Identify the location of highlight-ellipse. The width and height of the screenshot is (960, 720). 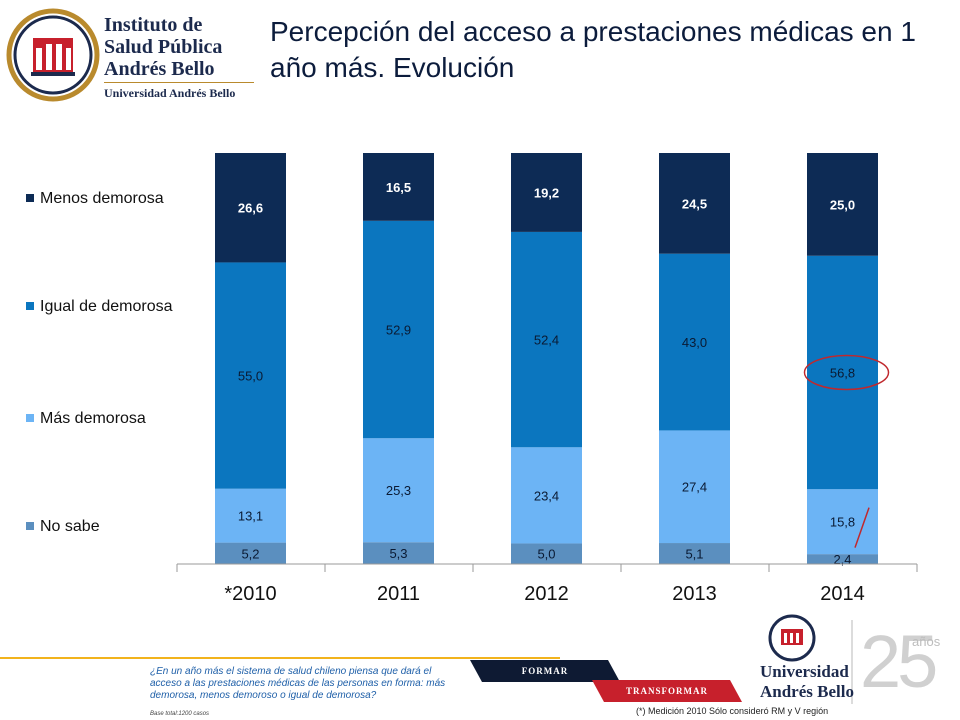
(846, 372).